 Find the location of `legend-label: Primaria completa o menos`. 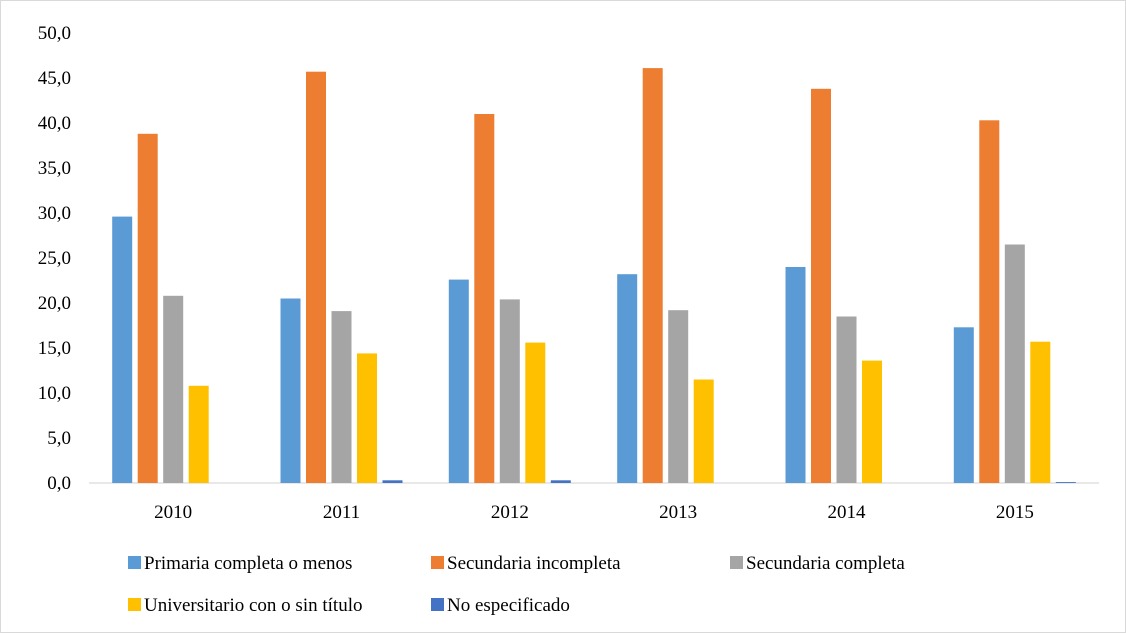

legend-label: Primaria completa o menos is located at coordinates (248, 563).